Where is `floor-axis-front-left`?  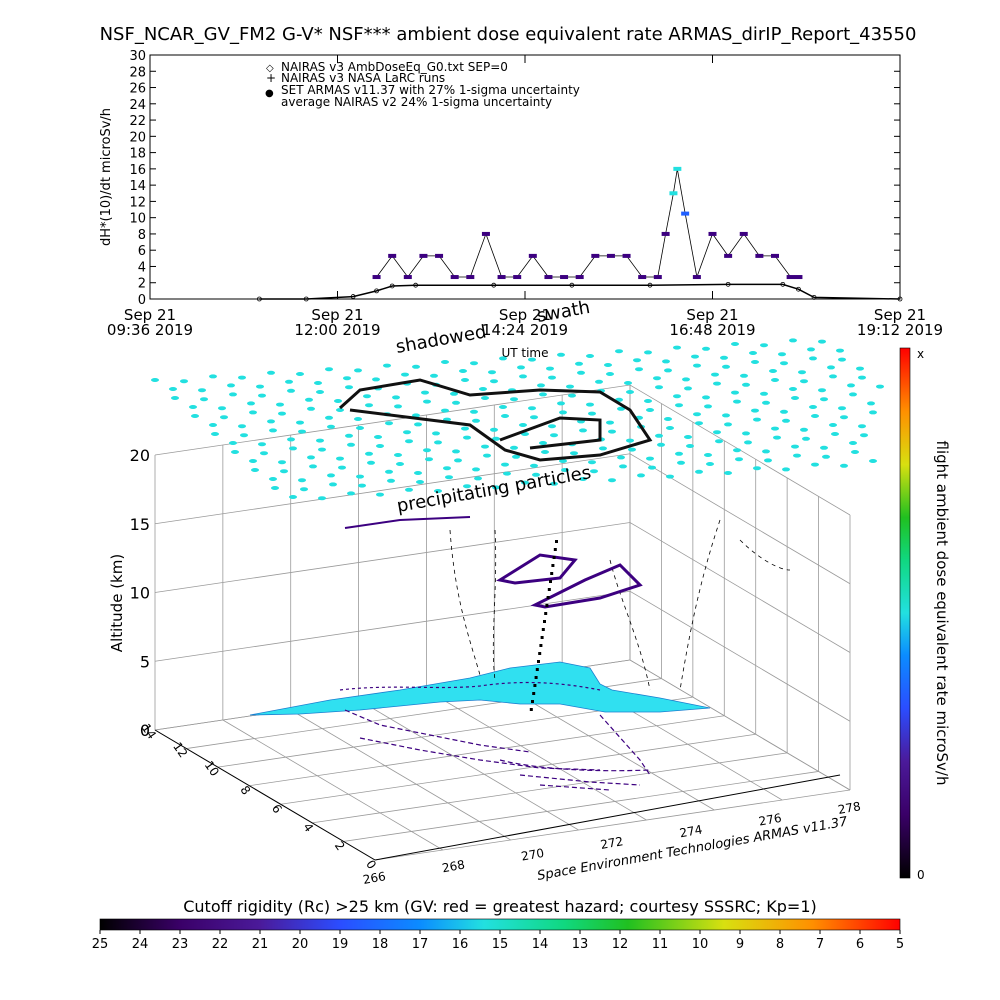 floor-axis-front-left is located at coordinates (265, 795).